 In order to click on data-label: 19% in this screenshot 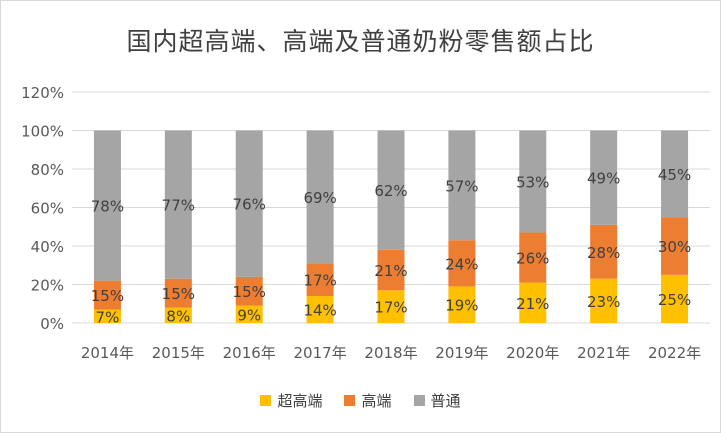, I will do `click(461, 306)`.